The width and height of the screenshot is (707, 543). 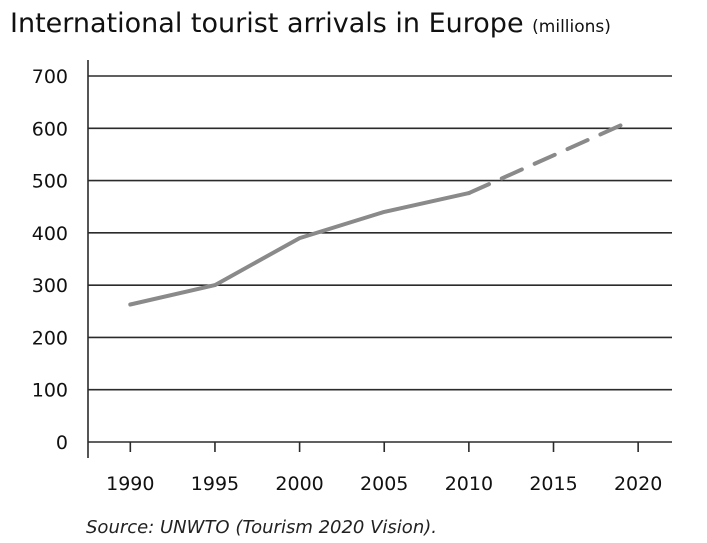 What do you see at coordinates (215, 484) in the screenshot?
I see `x-tick-label: 1995` at bounding box center [215, 484].